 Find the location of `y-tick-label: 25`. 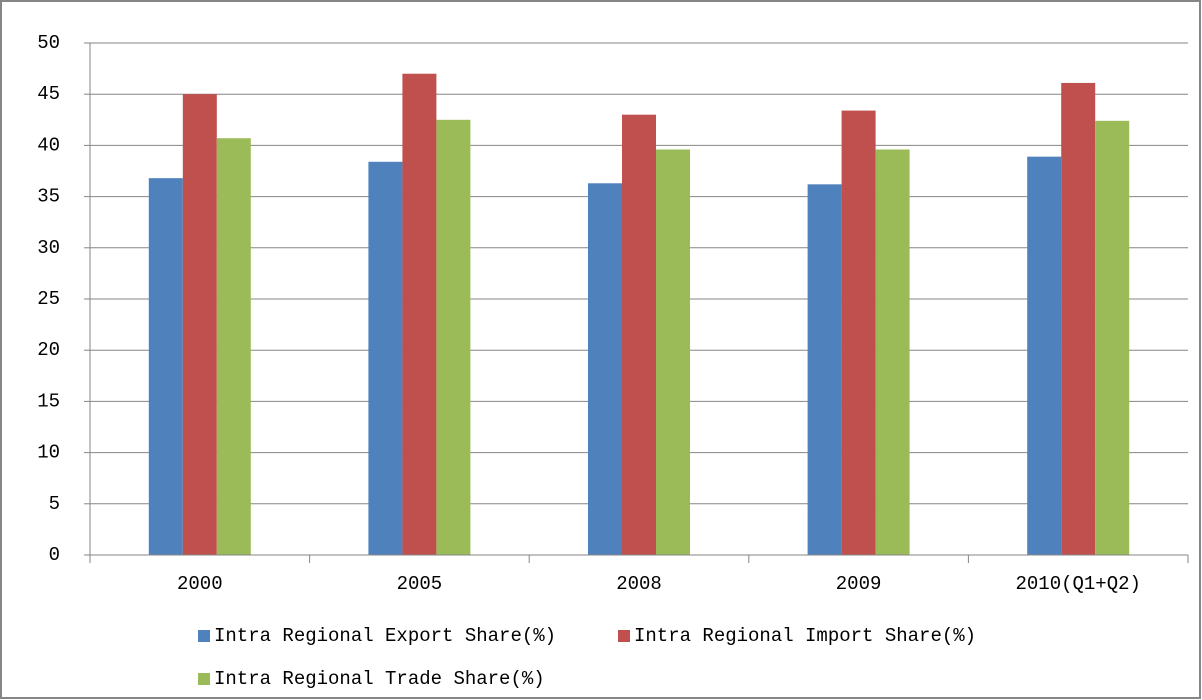

y-tick-label: 25 is located at coordinates (48, 299).